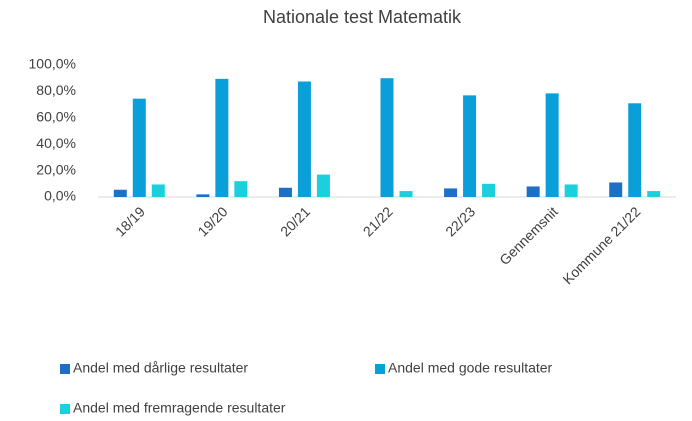  Describe the element at coordinates (470, 368) in the screenshot. I see `legend-label: Andel med gode resultater` at that location.